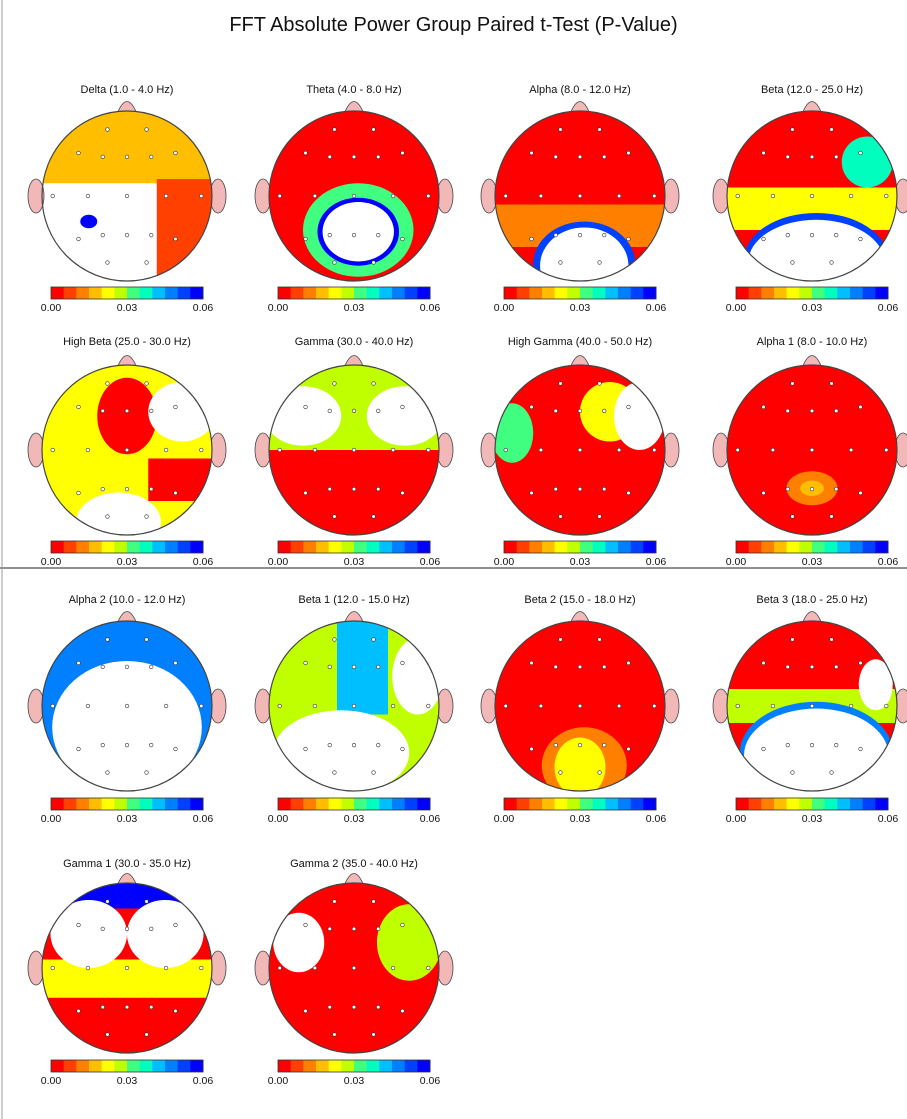  Describe the element at coordinates (580, 90) in the screenshot. I see `map-title: Alpha (8.0 - 12.0 Hz)` at that location.